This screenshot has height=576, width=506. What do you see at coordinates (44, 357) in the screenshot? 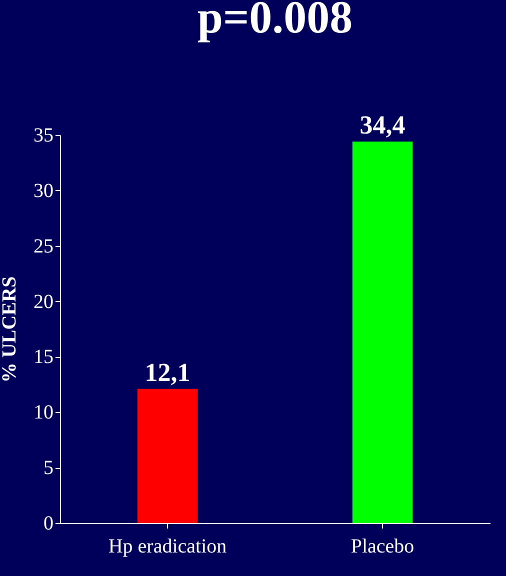
I see `y-tick-label: 15` at bounding box center [44, 357].